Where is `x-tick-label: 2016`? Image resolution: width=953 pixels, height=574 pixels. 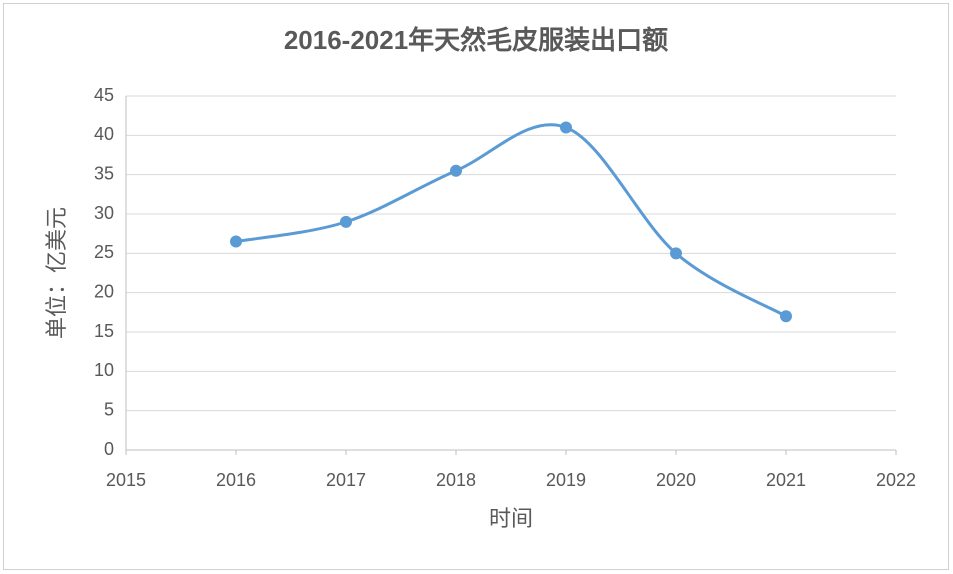
x-tick-label: 2016 is located at coordinates (236, 480).